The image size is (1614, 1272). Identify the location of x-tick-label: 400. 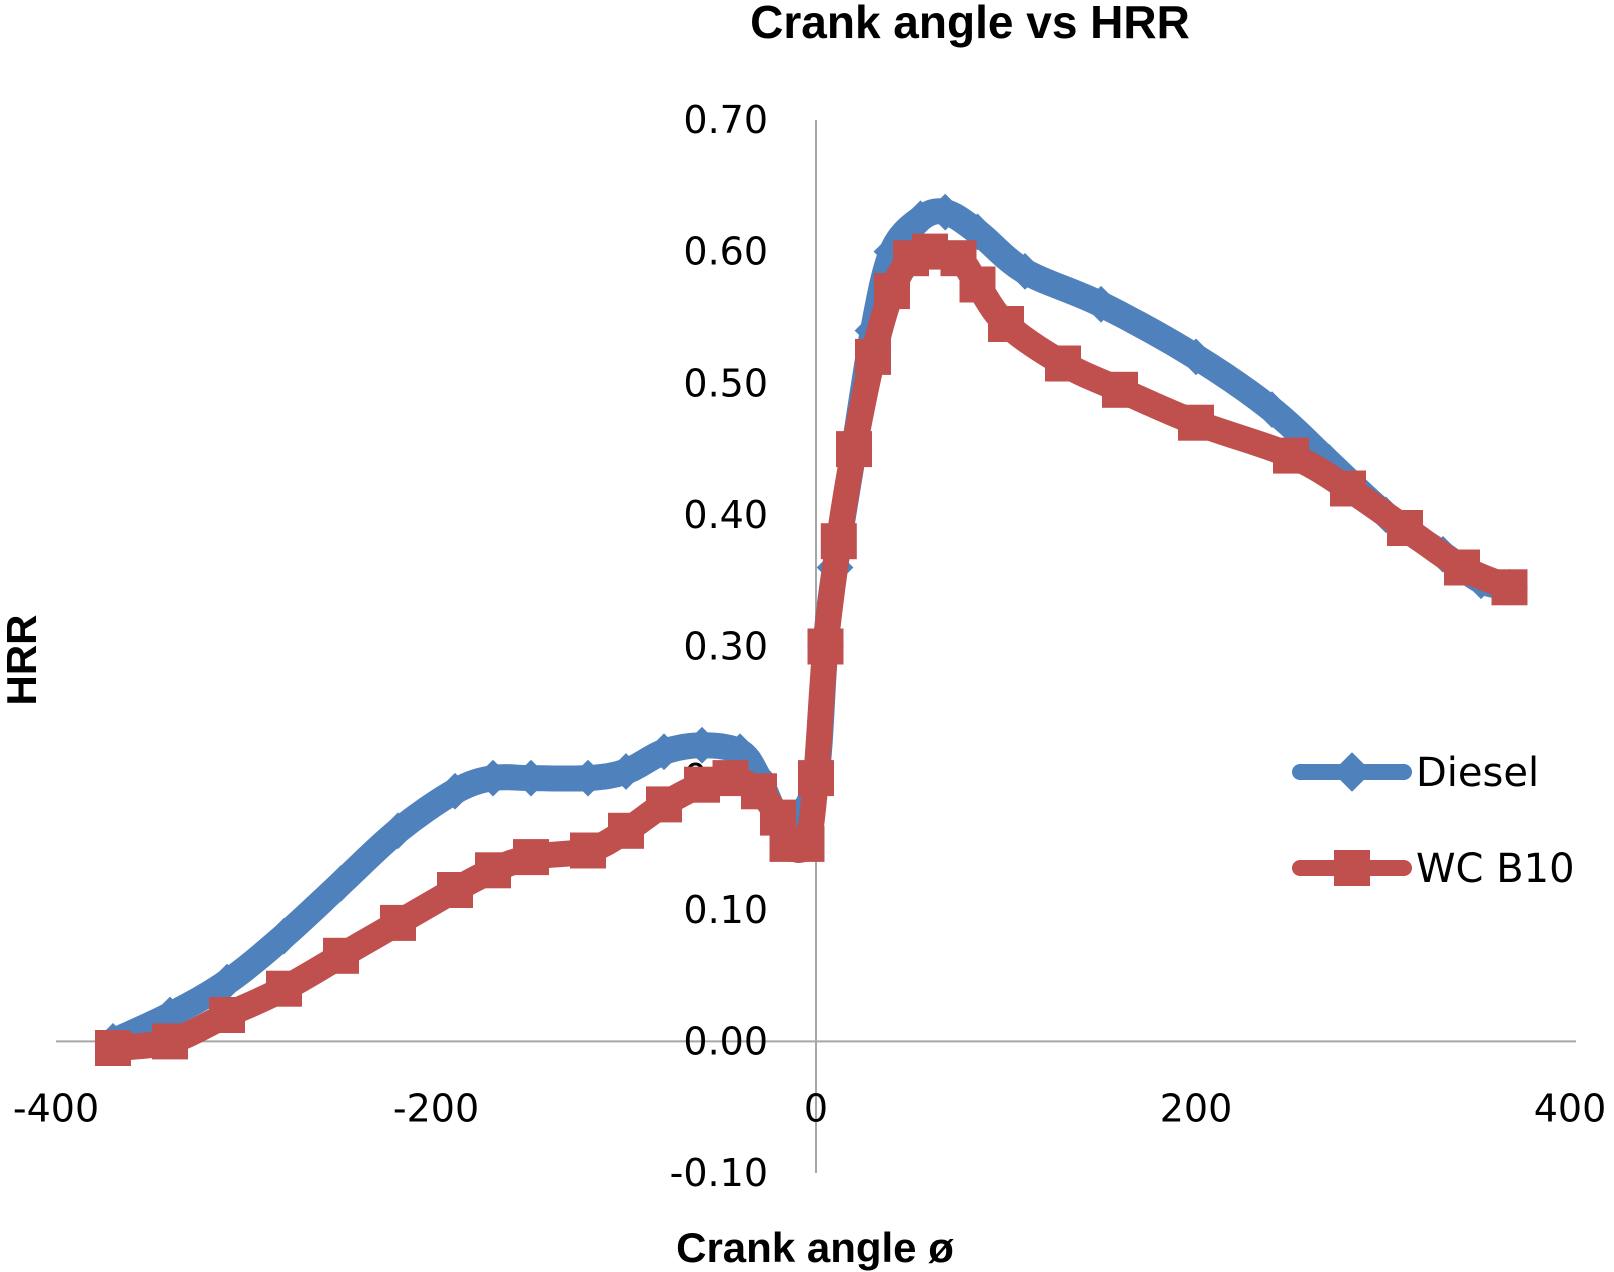
(1570, 1108).